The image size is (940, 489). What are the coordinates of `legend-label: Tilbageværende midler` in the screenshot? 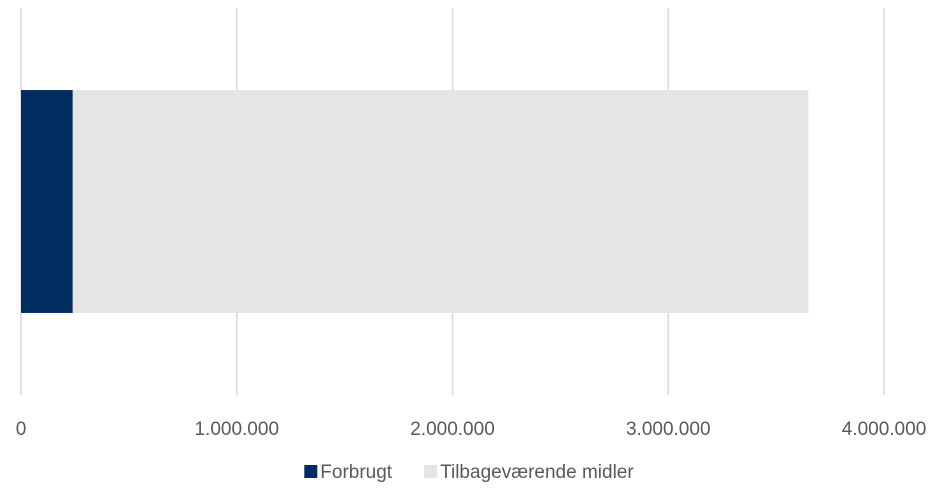 It's located at (537, 472).